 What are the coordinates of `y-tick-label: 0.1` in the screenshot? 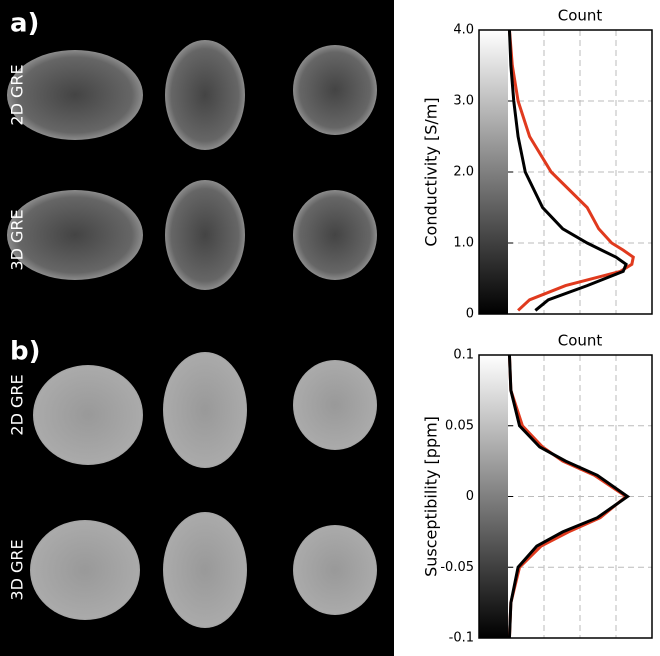 It's located at (463, 355).